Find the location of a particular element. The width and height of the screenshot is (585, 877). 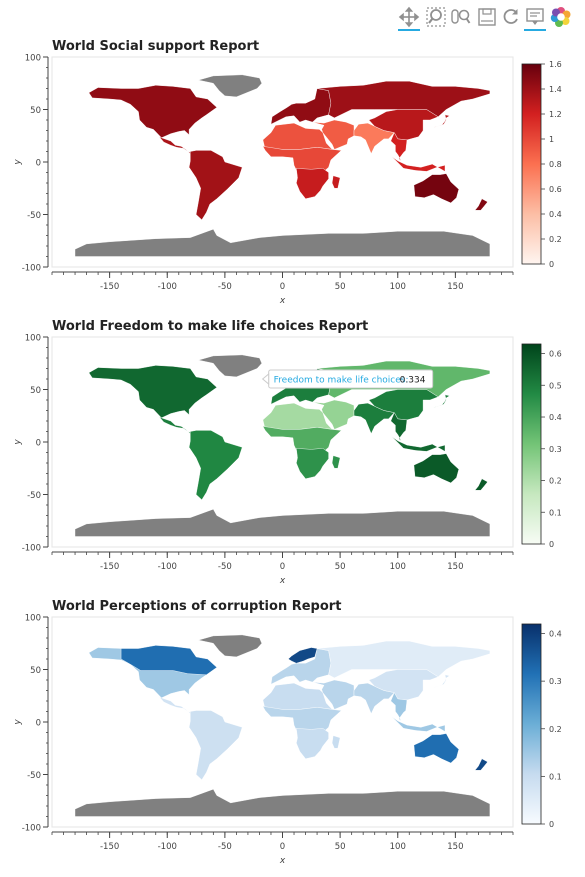

save-tool is located at coordinates (487, 17).